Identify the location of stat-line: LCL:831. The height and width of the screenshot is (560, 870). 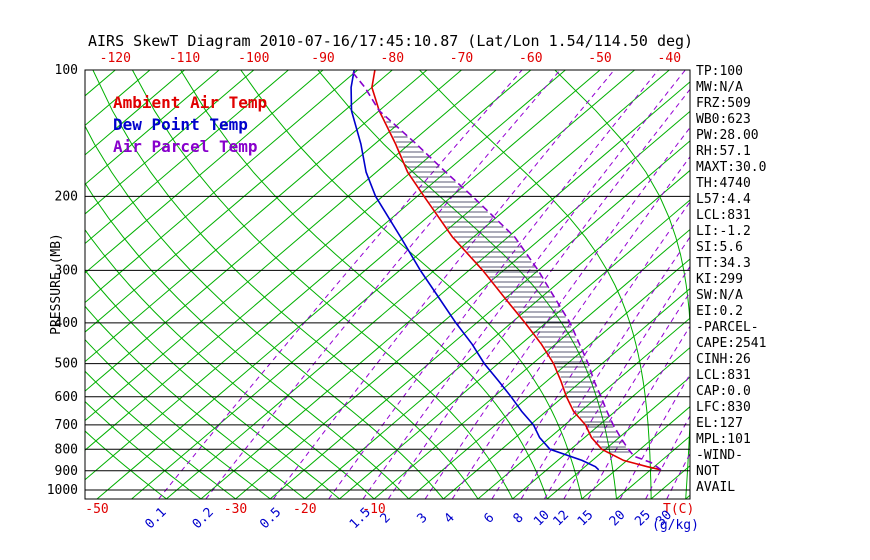
(723, 375).